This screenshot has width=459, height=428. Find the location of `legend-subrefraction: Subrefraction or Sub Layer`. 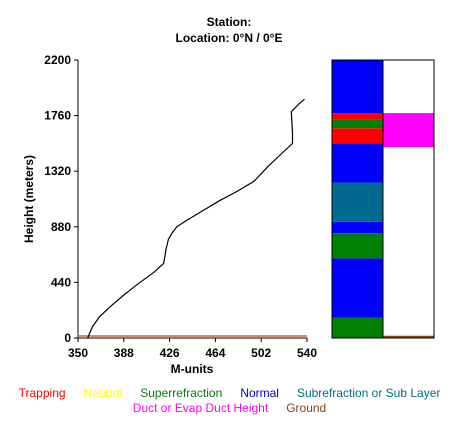

legend-subrefraction: Subrefraction or Sub Layer is located at coordinates (368, 393).